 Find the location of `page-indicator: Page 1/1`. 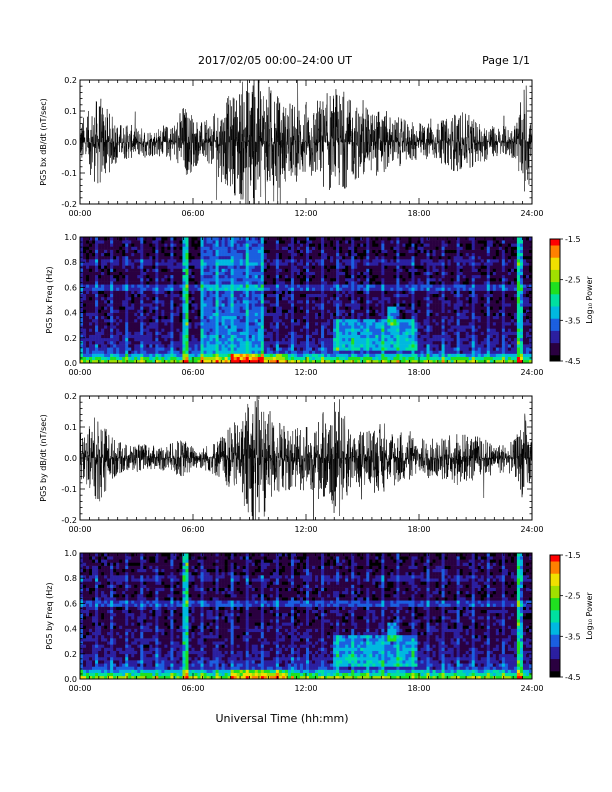

page-indicator: Page 1/1 is located at coordinates (506, 60).